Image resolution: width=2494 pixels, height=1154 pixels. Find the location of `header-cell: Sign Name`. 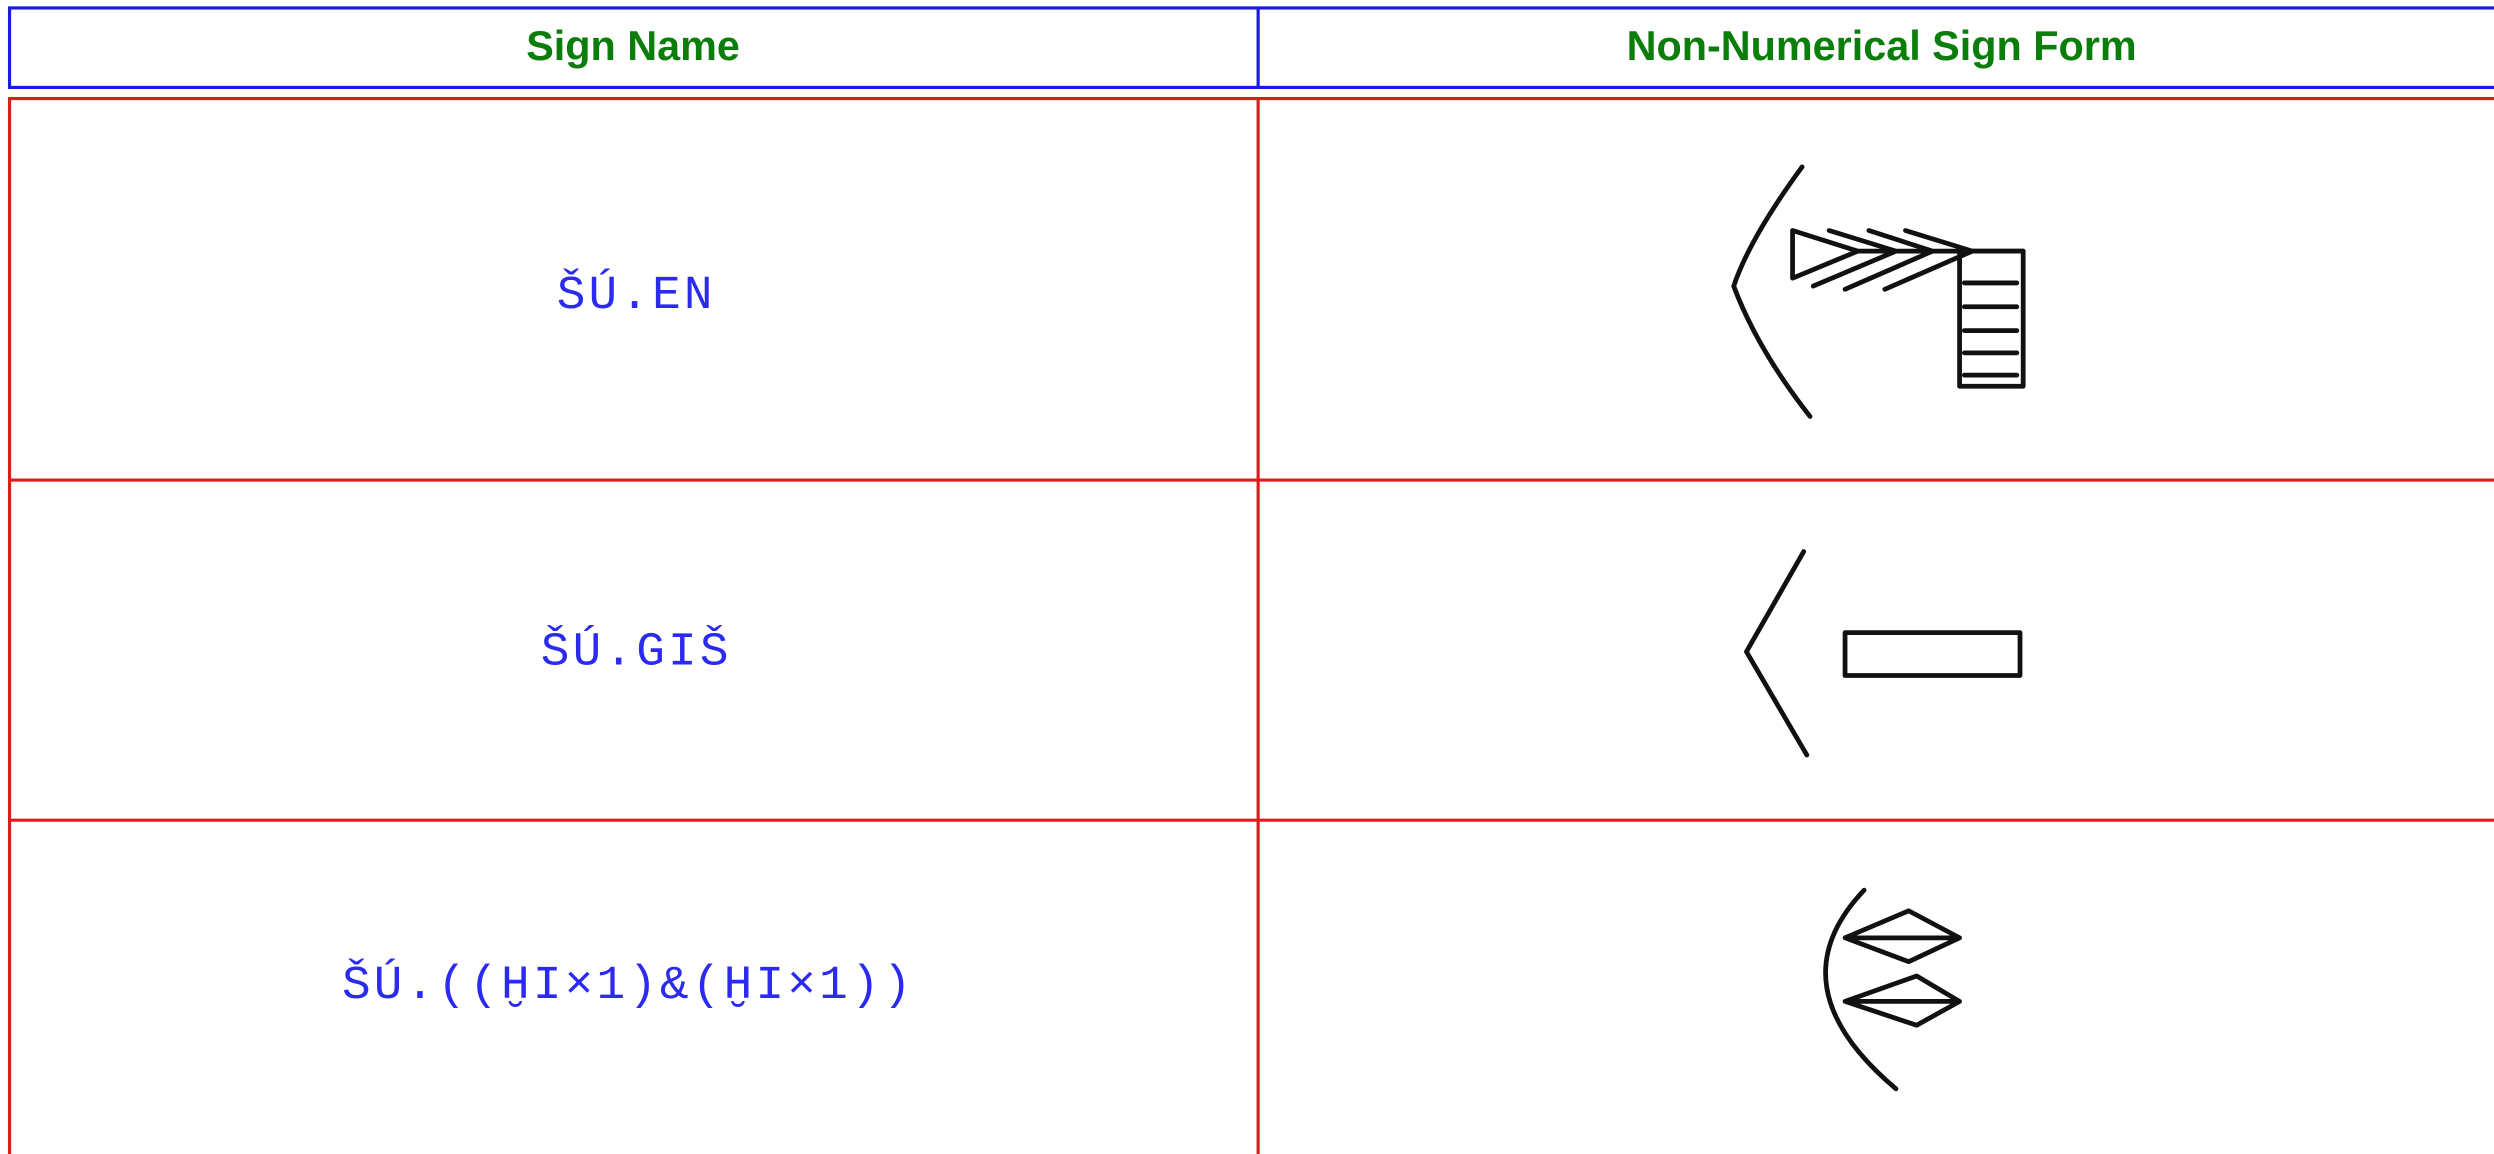

header-cell: Sign Name is located at coordinates (633, 46).